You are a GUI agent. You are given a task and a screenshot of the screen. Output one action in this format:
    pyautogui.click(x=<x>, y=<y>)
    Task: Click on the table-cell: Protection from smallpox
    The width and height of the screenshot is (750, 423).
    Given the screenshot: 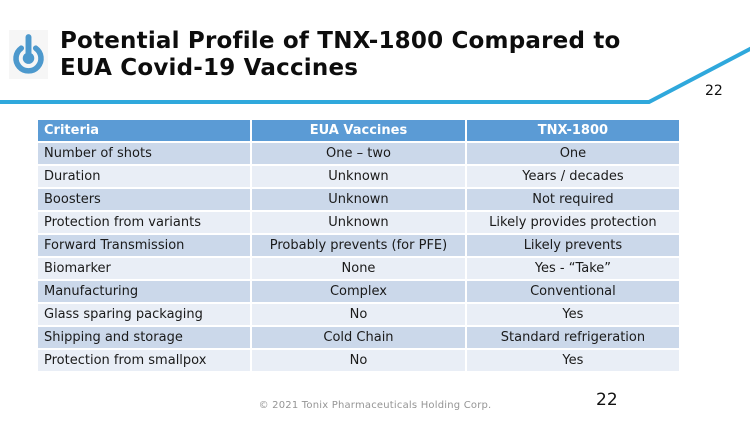 What is the action you would take?
    pyautogui.click(x=144, y=360)
    